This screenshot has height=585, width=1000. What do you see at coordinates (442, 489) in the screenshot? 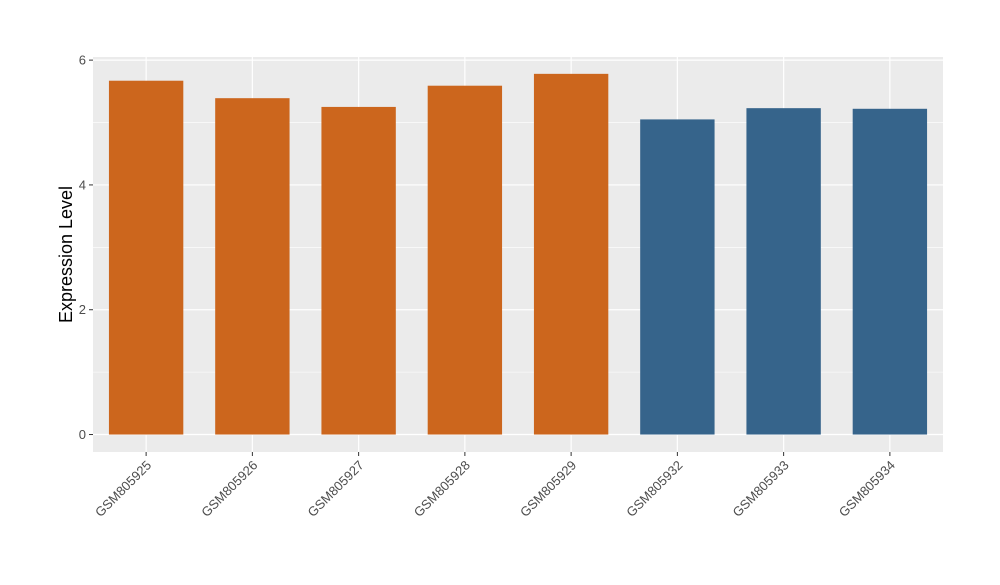
I see `x-tick-label: GSM805928` at bounding box center [442, 489].